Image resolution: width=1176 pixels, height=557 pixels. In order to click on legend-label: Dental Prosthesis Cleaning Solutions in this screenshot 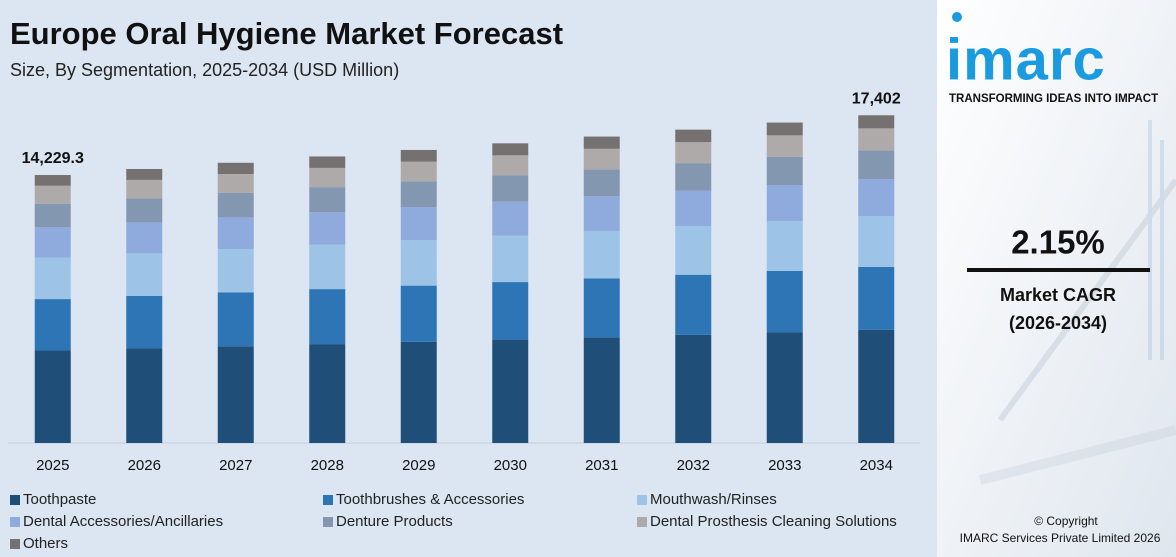, I will do `click(773, 521)`.